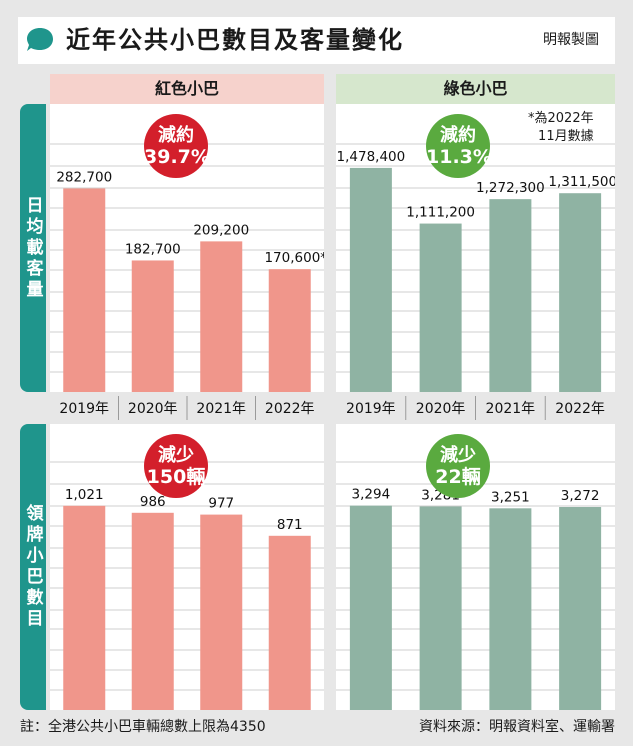 This screenshot has height=746, width=633. Describe the element at coordinates (475, 585) in the screenshot. I see `chart-green-licensed: 3,294 3,281 3,251 3,272` at that location.